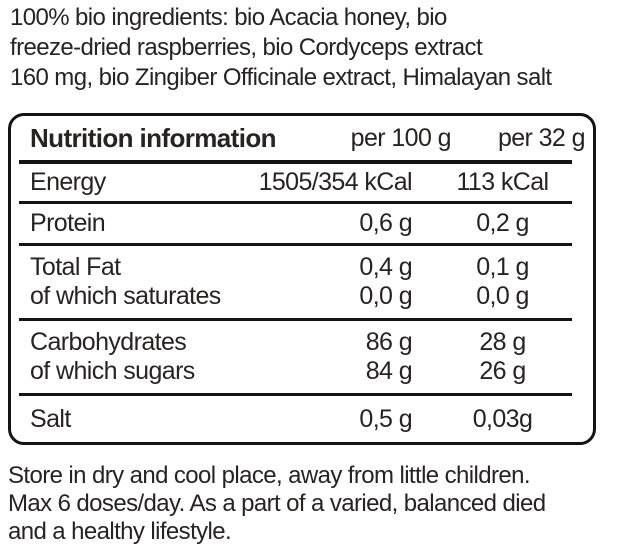 The height and width of the screenshot is (548, 624). Describe the element at coordinates (385, 223) in the screenshot. I see `row-value-per-100g: 0,6 g` at that location.